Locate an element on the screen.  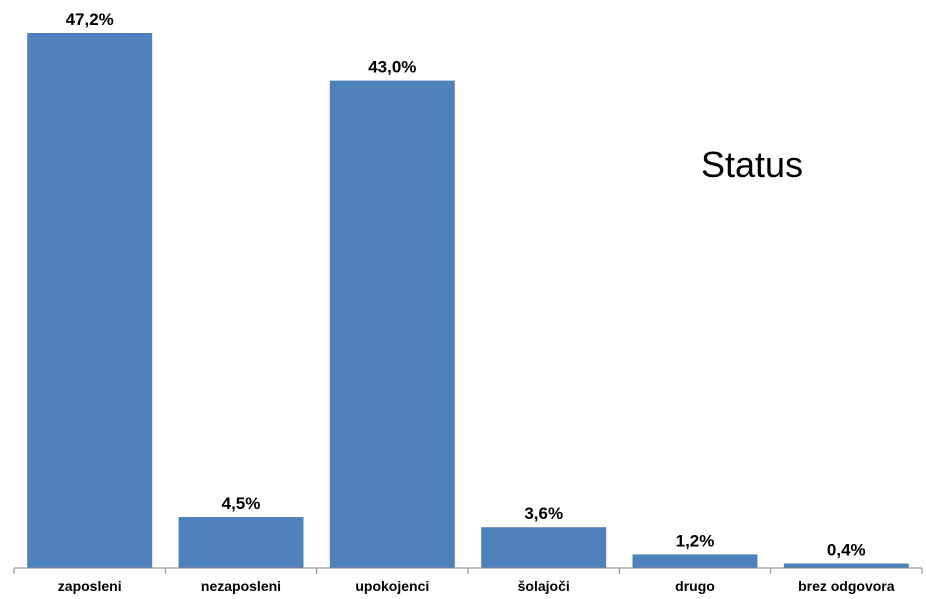
data-label: 1,2% is located at coordinates (695, 540).